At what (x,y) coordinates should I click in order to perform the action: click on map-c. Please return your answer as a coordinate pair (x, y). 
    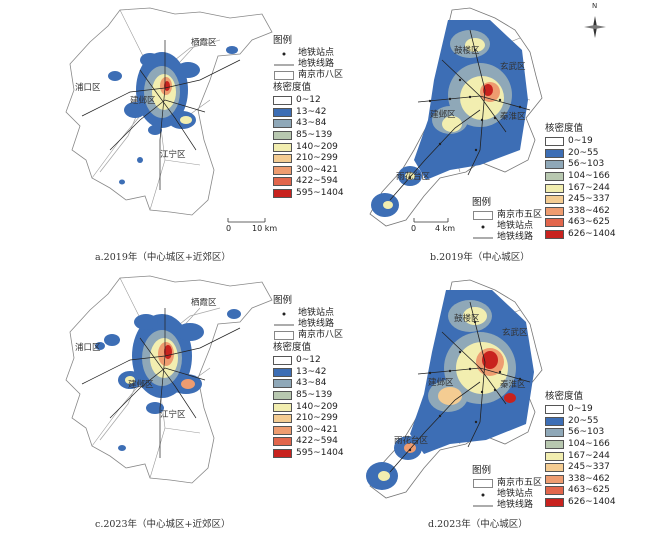
    Looking at the image, I should click on (169, 379).